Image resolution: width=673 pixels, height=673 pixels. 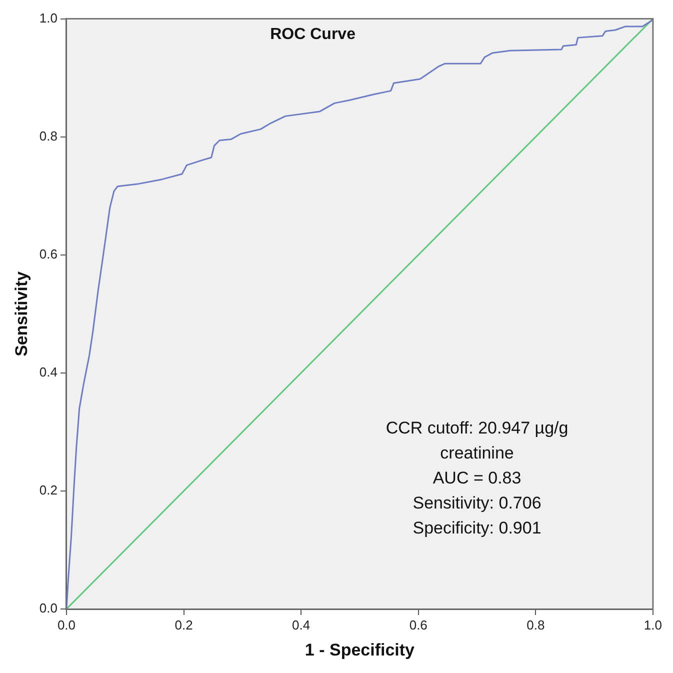 What do you see at coordinates (301, 624) in the screenshot?
I see `x-tick-label: 0.4` at bounding box center [301, 624].